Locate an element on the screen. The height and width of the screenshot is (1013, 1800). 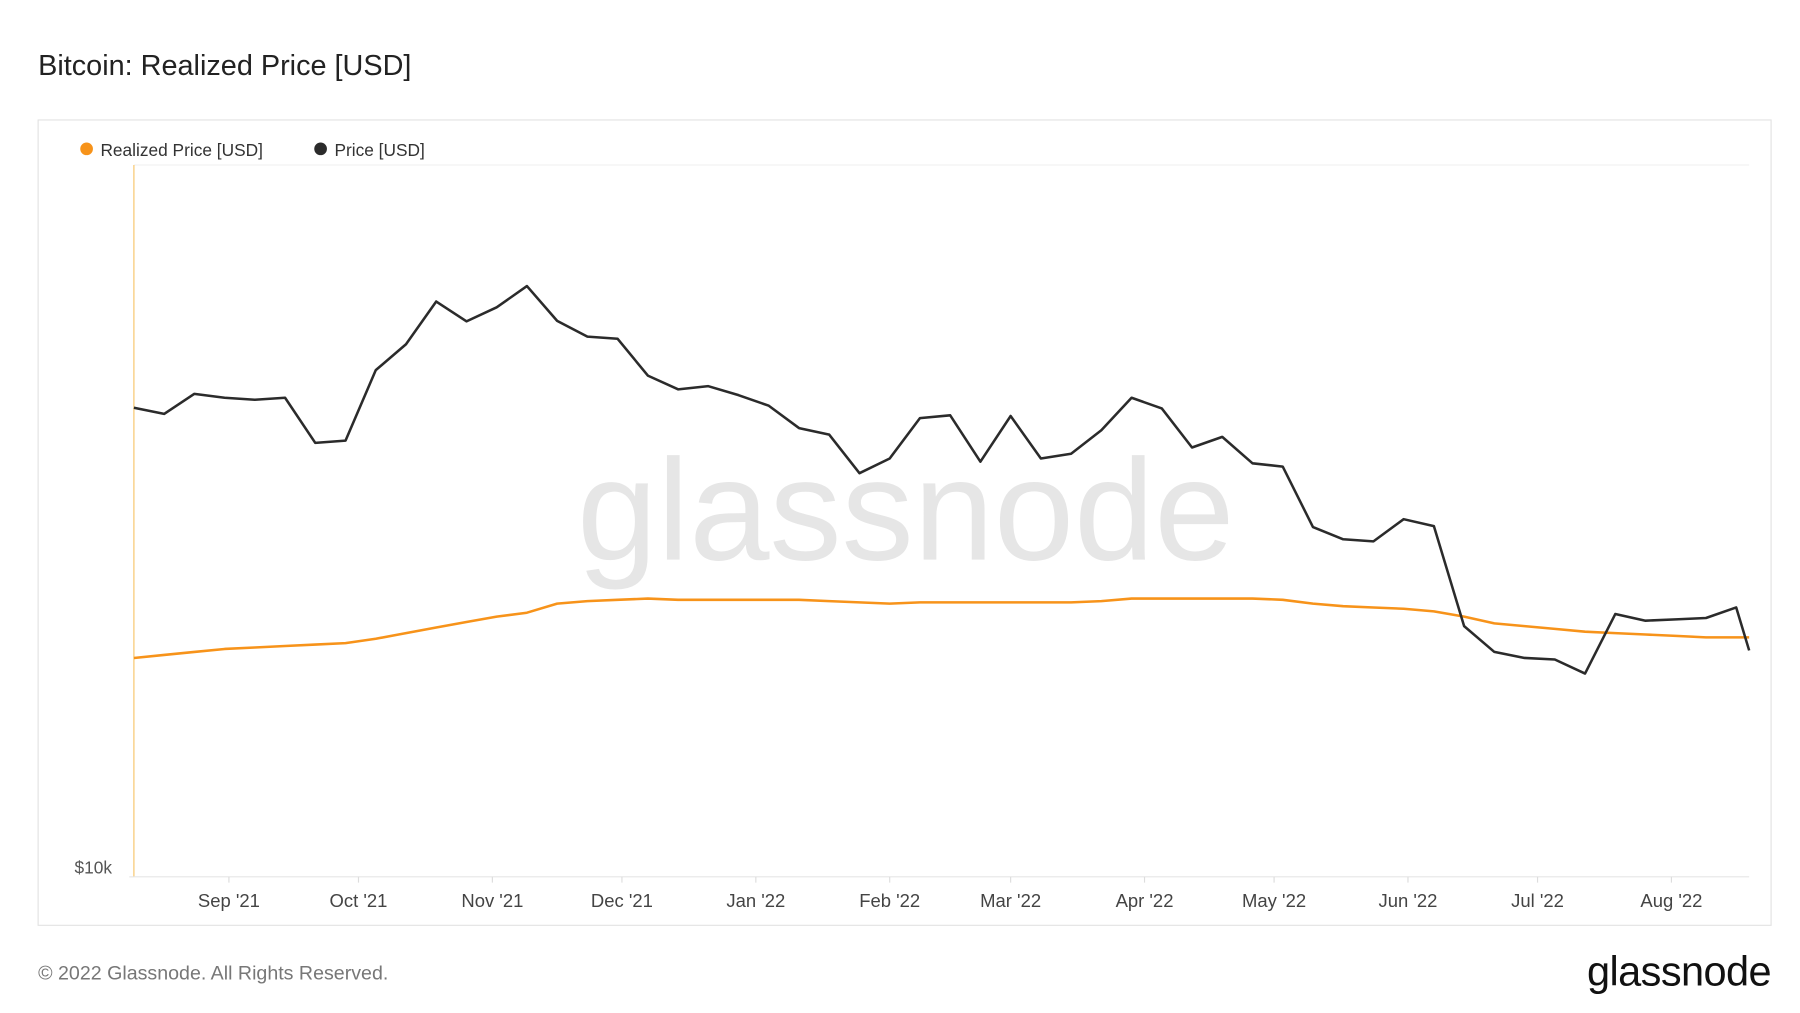
legend: Realized Price [USD] Price [USD] is located at coordinates (252, 150).